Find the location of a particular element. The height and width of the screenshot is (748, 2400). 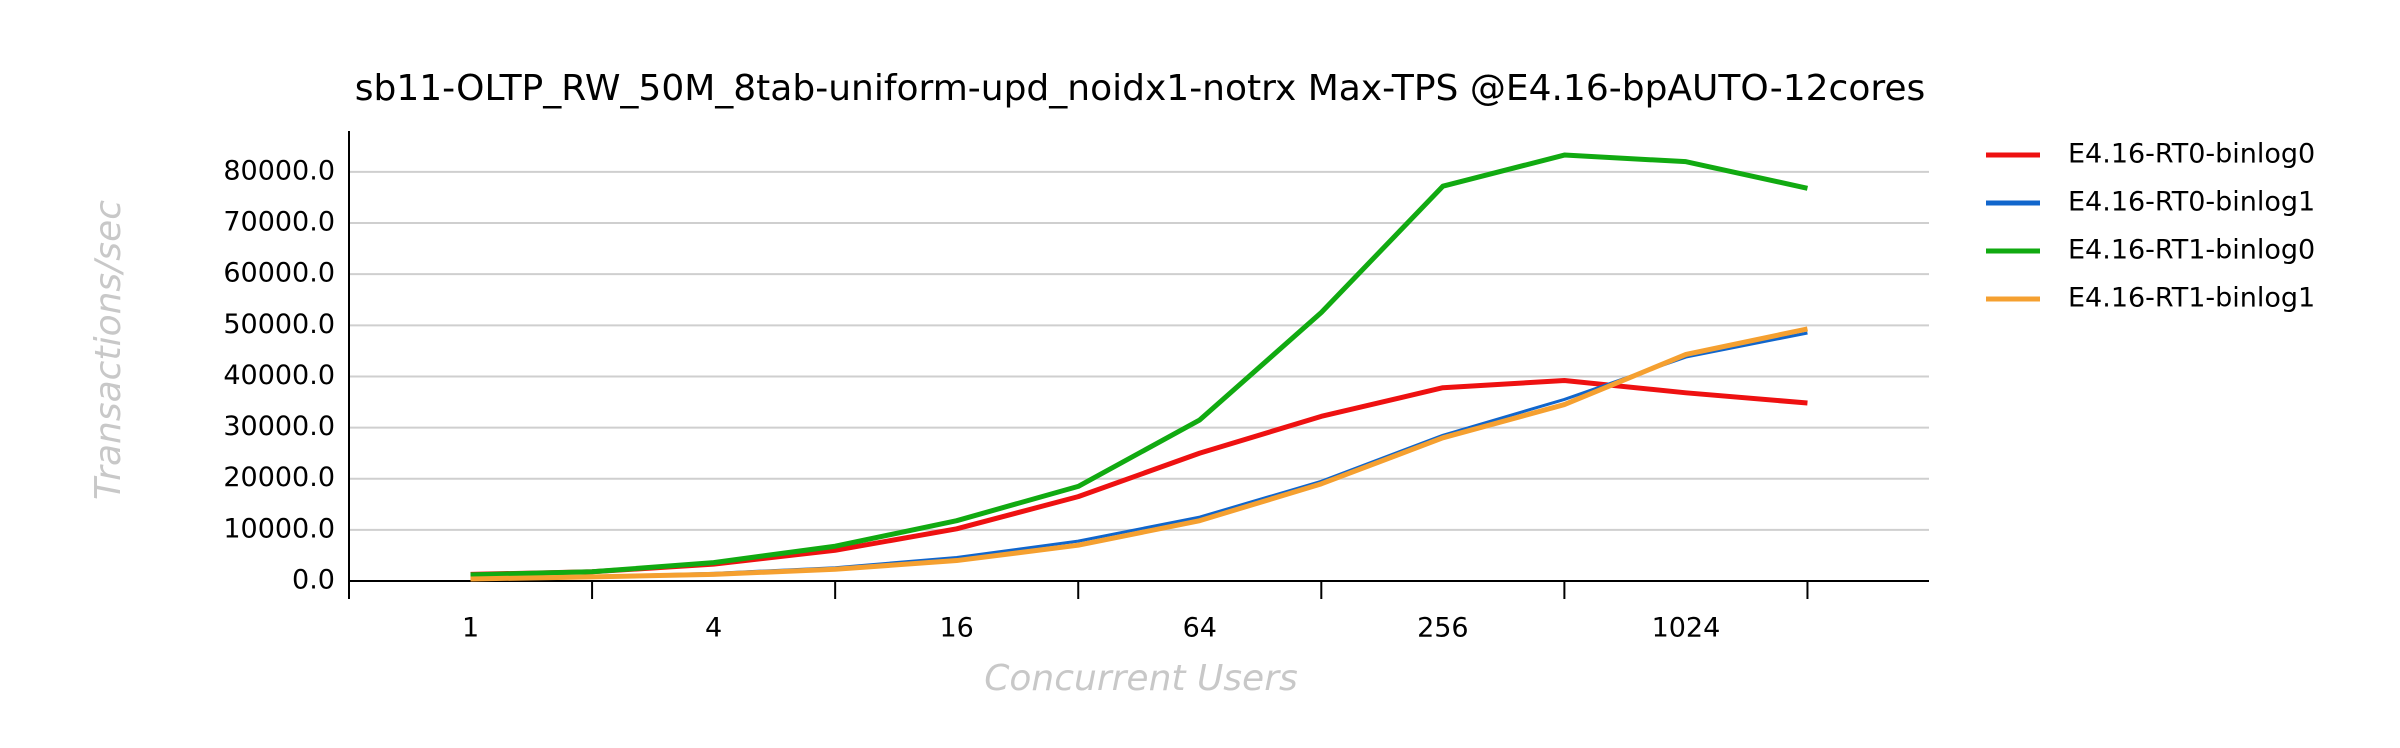

y-tick-label: 80000.0 is located at coordinates (279, 170).